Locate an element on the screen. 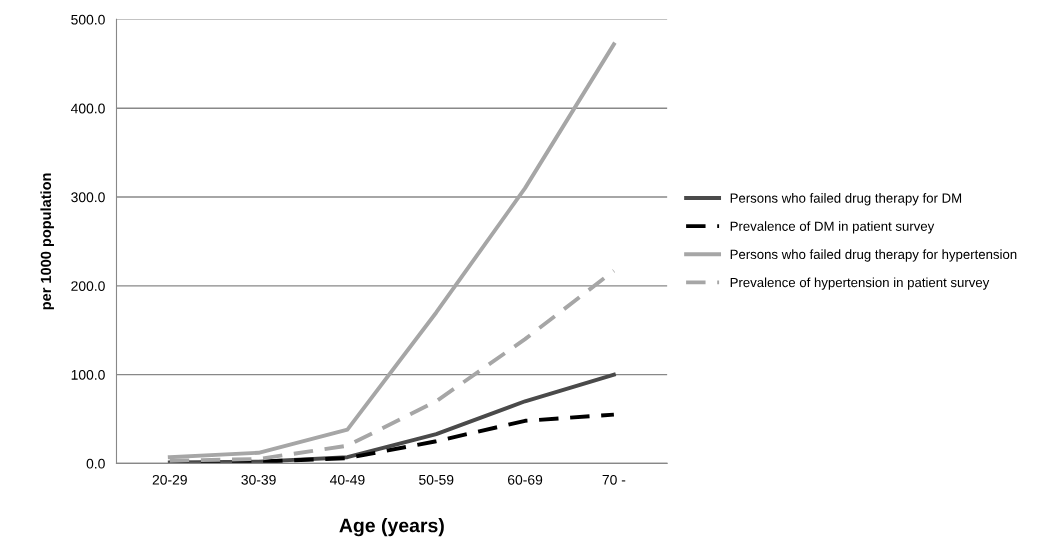  y-tick-label: 500.0 is located at coordinates (88, 19).